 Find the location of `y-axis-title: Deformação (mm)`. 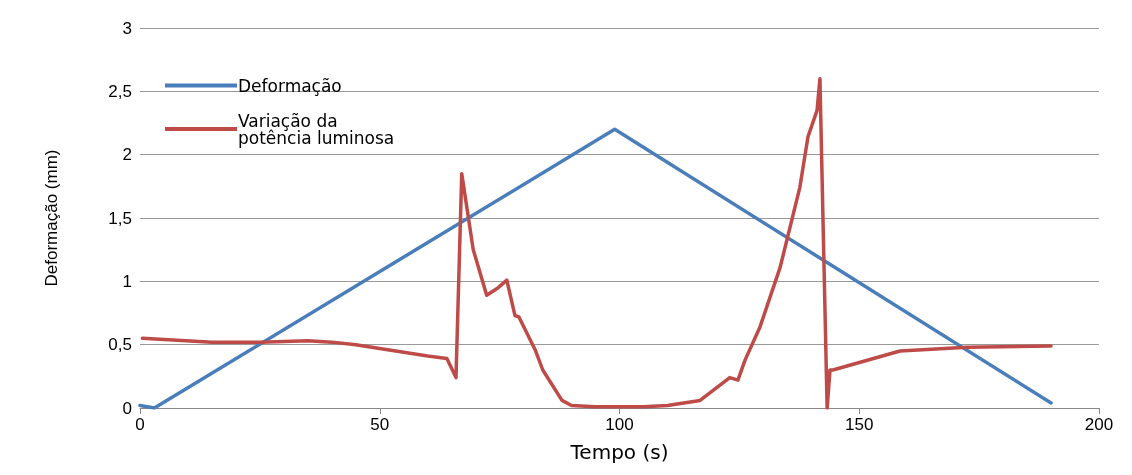

y-axis-title: Deformação (mm) is located at coordinates (51, 218).